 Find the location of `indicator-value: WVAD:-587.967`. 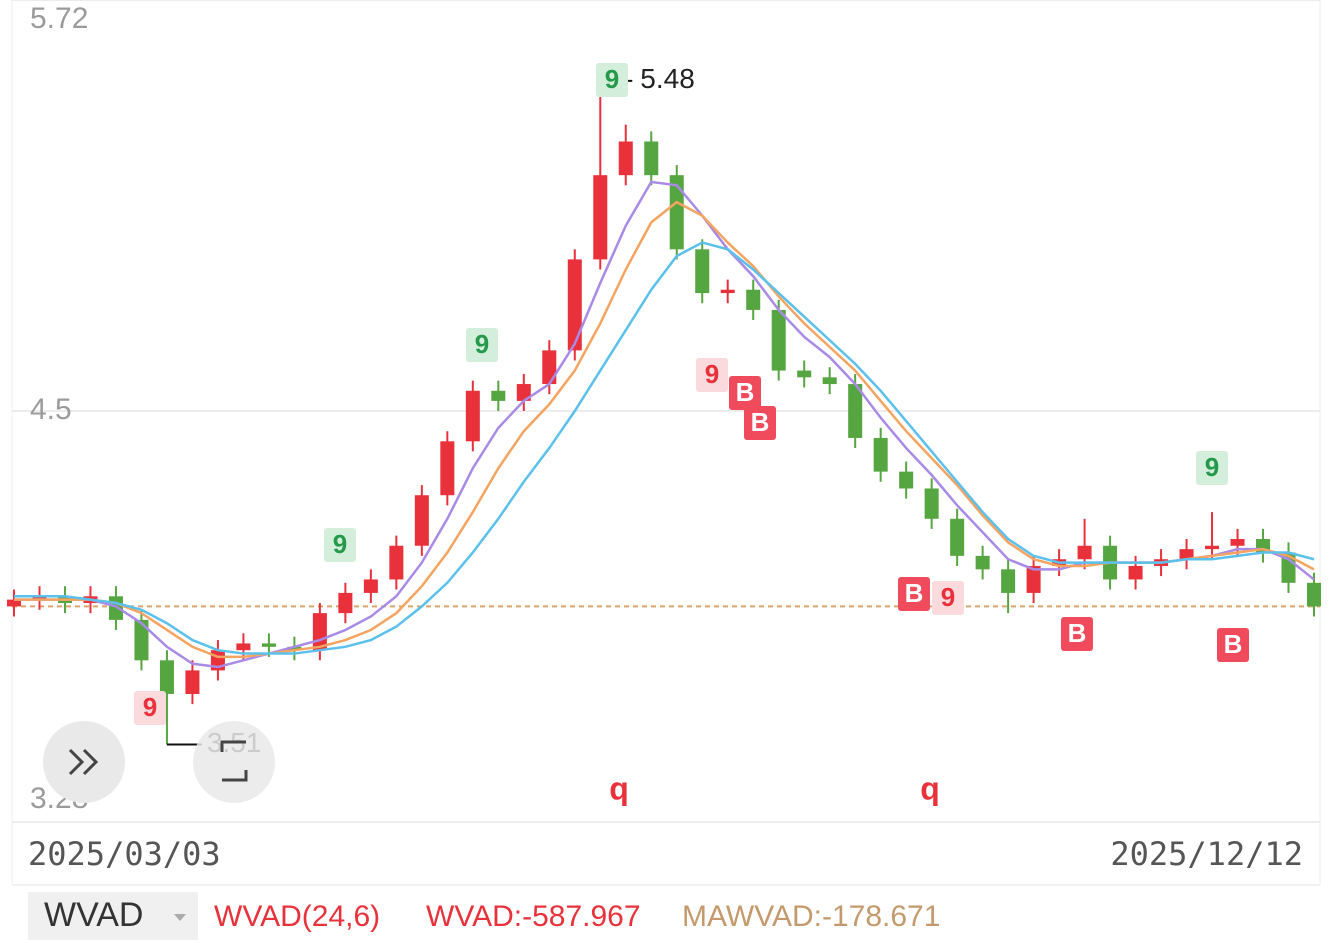

indicator-value: WVAD:-587.967 is located at coordinates (533, 916).